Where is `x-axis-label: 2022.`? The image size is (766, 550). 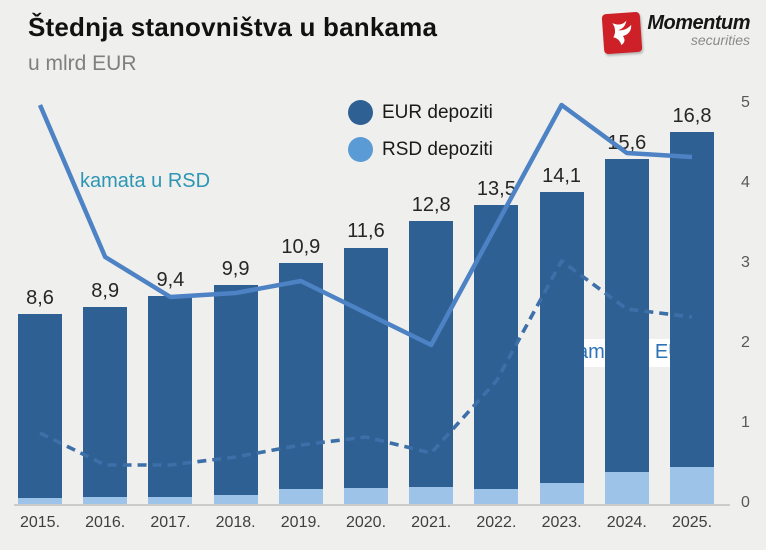
x-axis-label: 2022. is located at coordinates (496, 522).